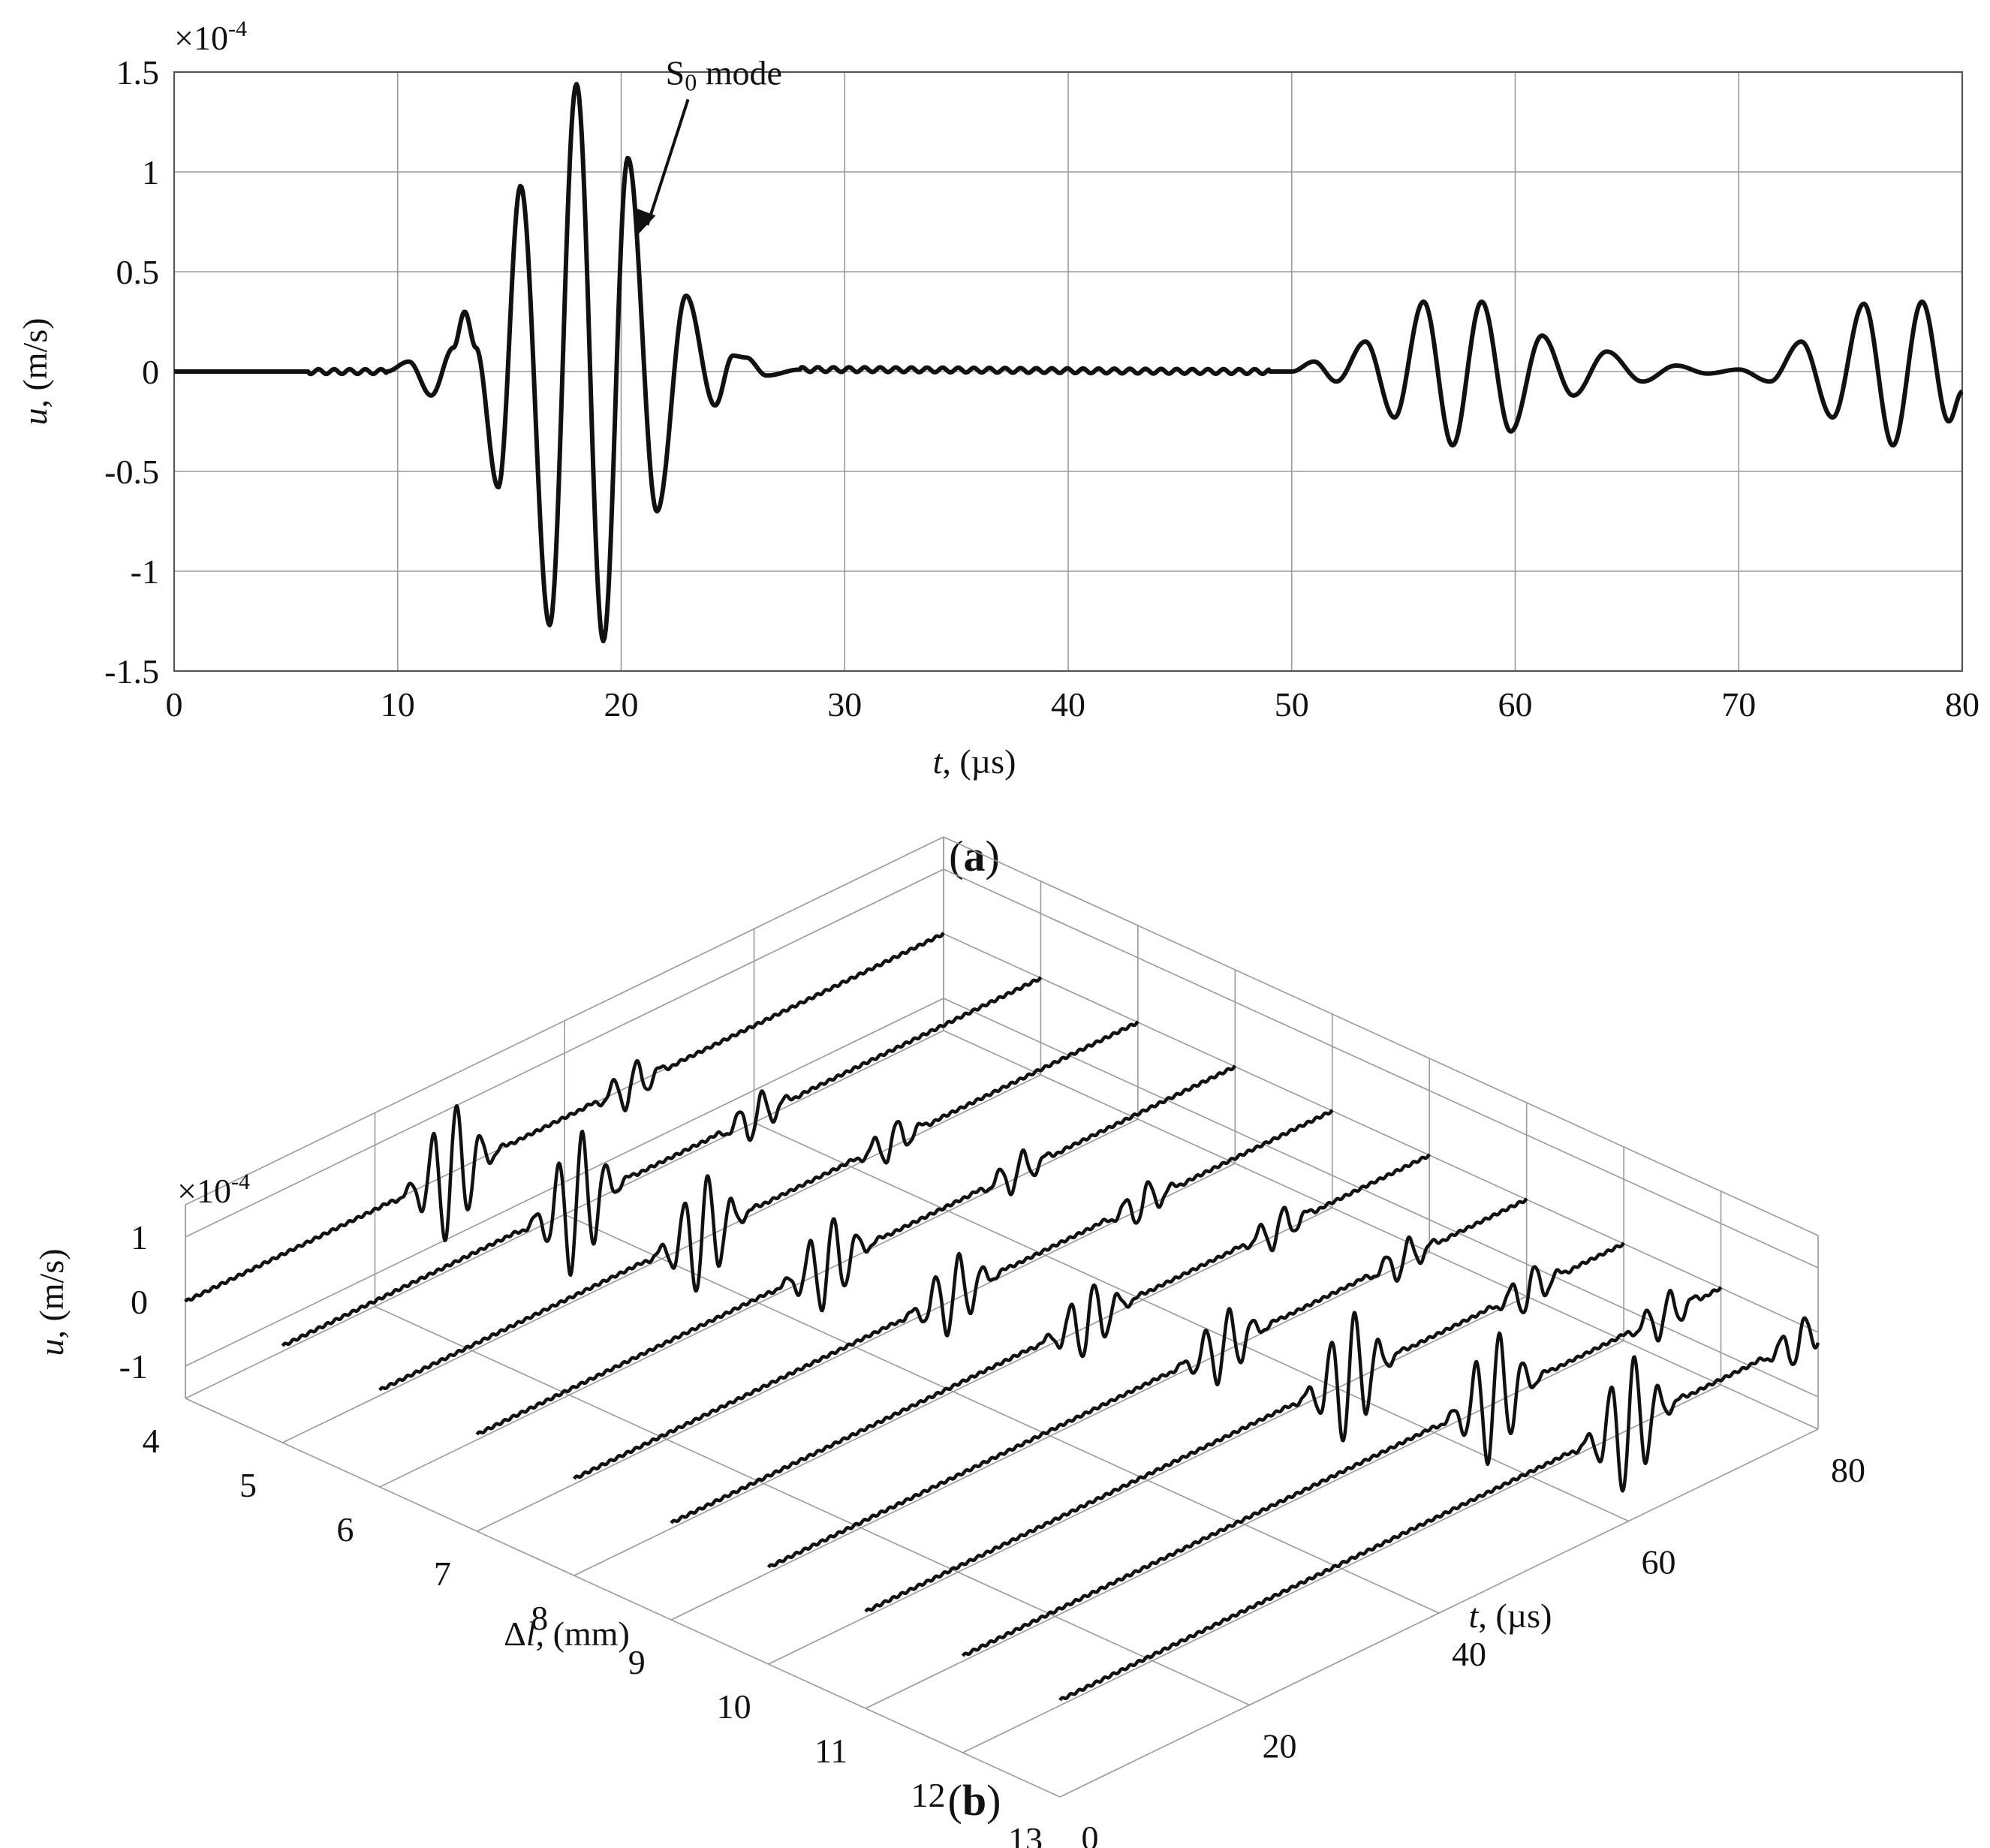  I want to click on panel-a-x-tick-label: 40, so click(1068, 704).